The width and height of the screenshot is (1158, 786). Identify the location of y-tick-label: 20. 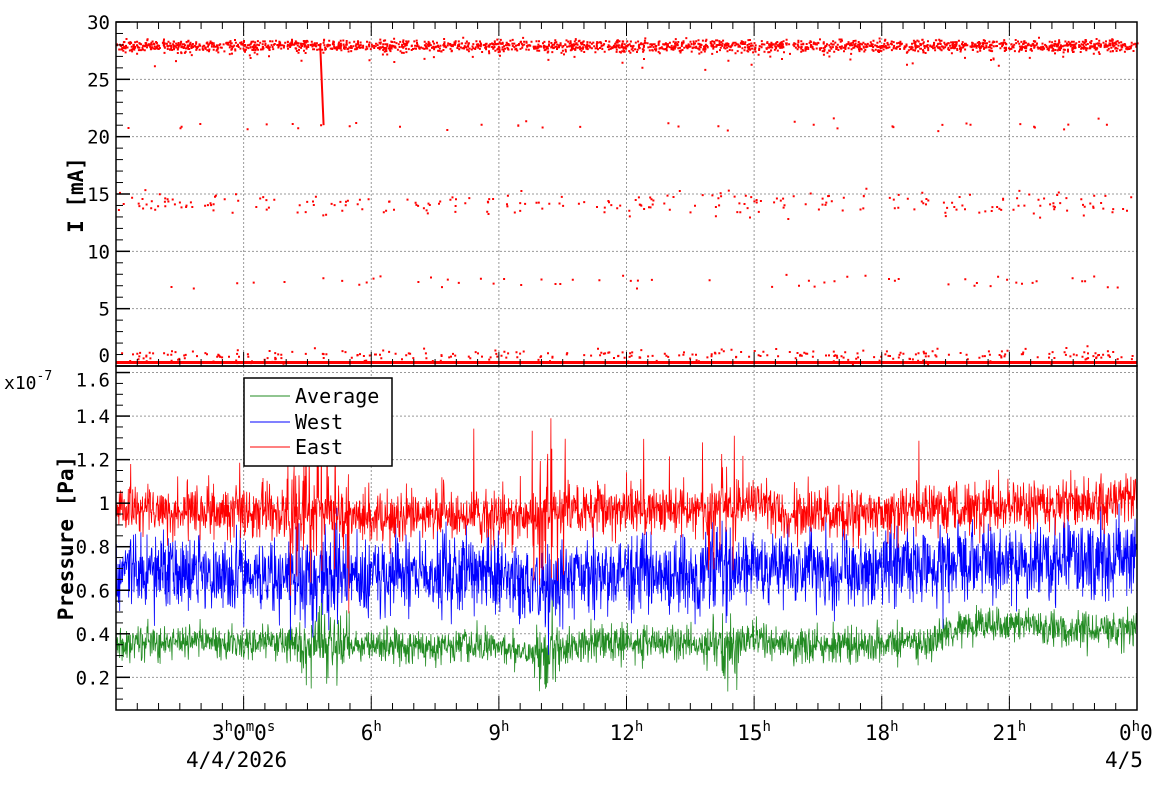
(98, 138).